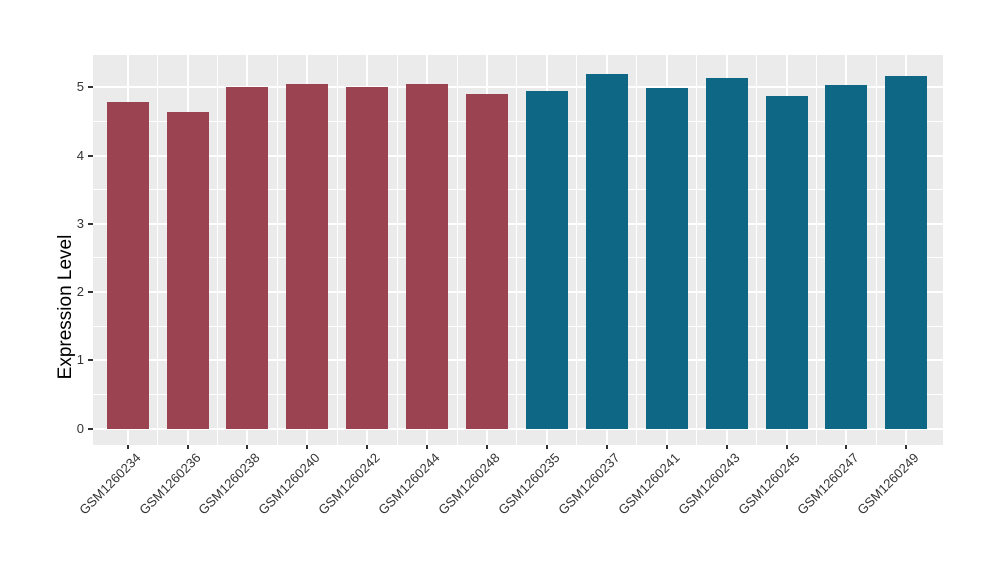 The image size is (1000, 580). Describe the element at coordinates (469, 484) in the screenshot. I see `x-tick-label: GSM1260248` at that location.